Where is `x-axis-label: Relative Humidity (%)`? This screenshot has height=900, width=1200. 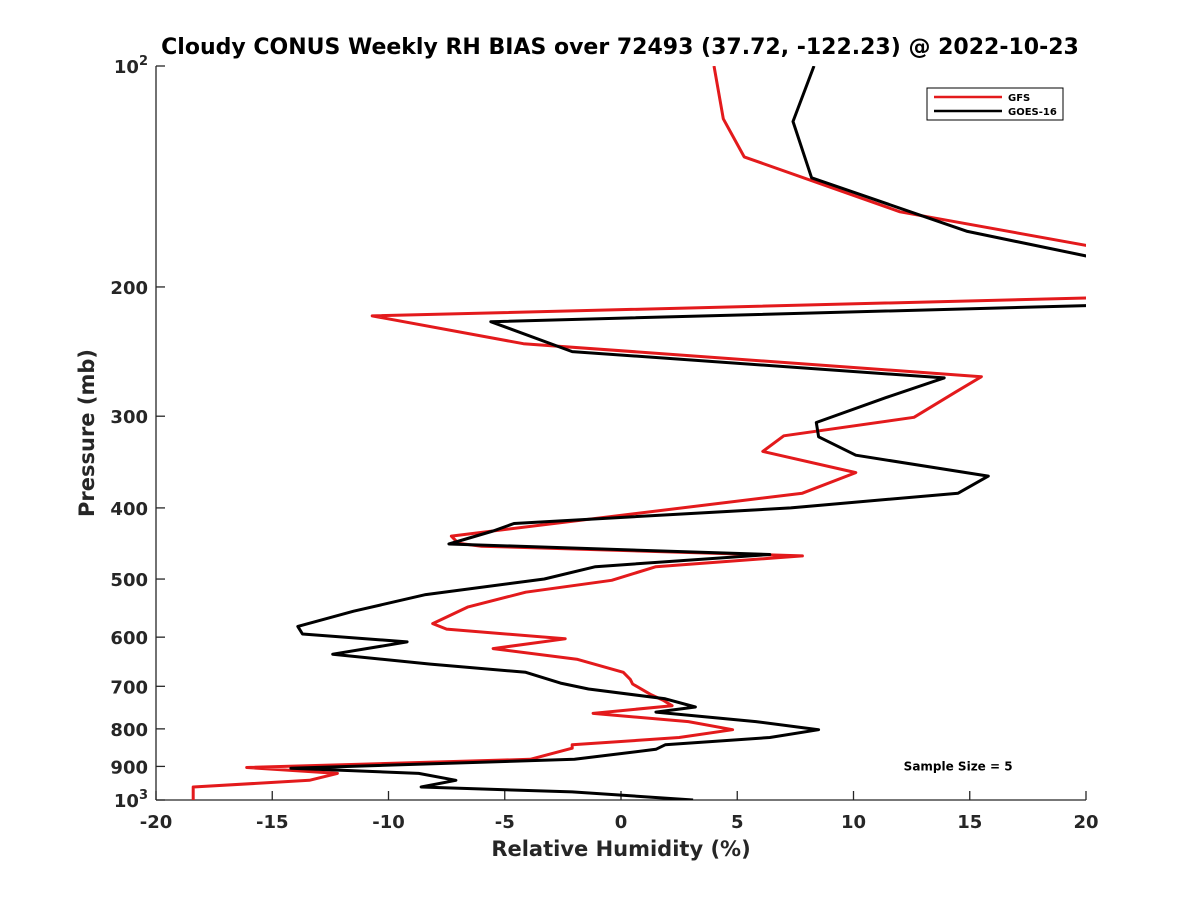 x-axis-label: Relative Humidity (%) is located at coordinates (620, 849).